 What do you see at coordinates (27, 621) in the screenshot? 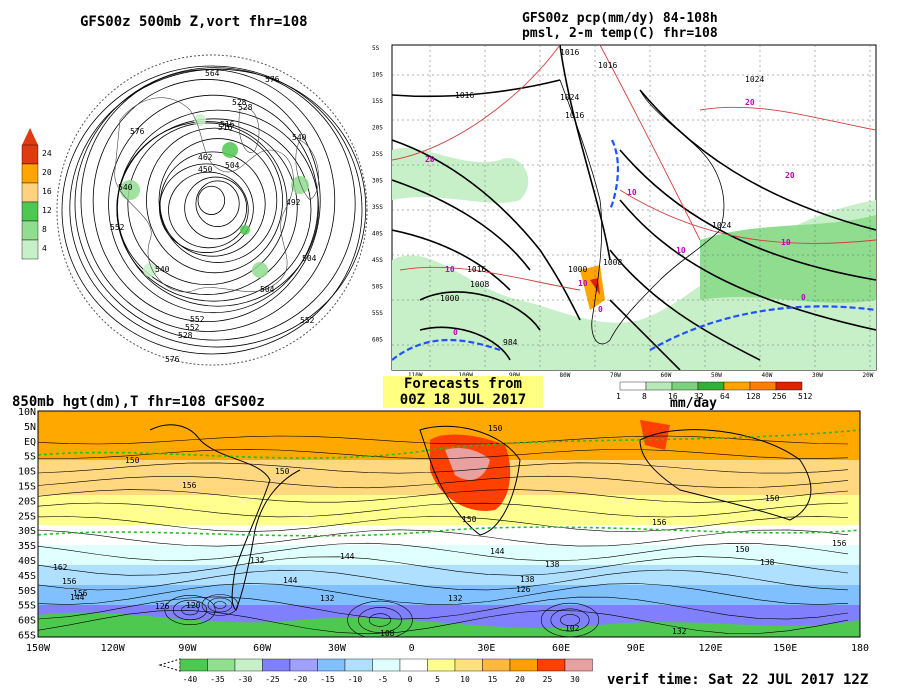
I see `lat-tick: 60S` at bounding box center [27, 621].